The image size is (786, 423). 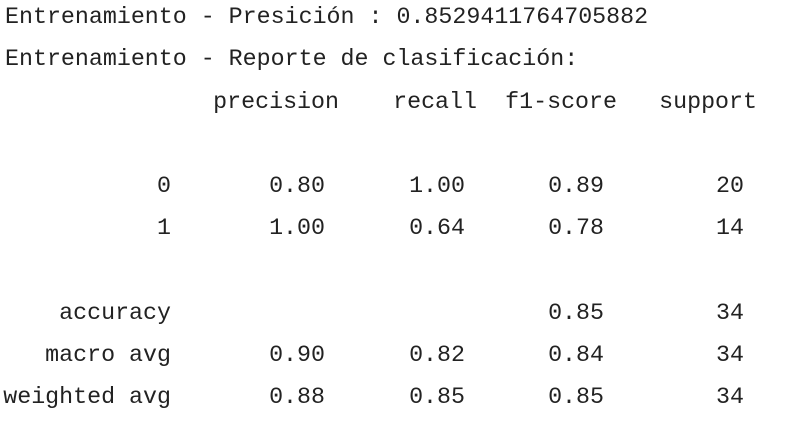 What do you see at coordinates (437, 397) in the screenshot?
I see `recall-value: 0.85` at bounding box center [437, 397].